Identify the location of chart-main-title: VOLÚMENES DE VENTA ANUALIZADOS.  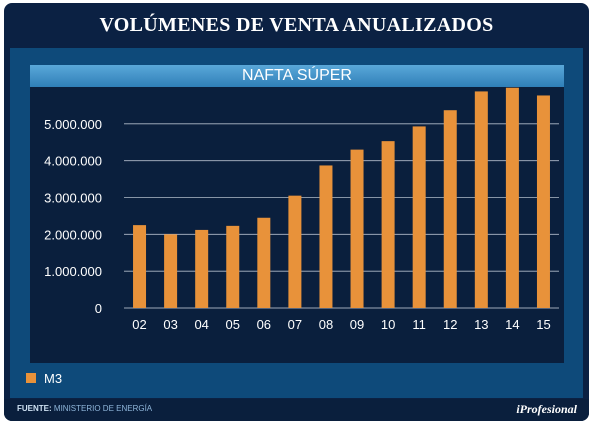
(296, 25).